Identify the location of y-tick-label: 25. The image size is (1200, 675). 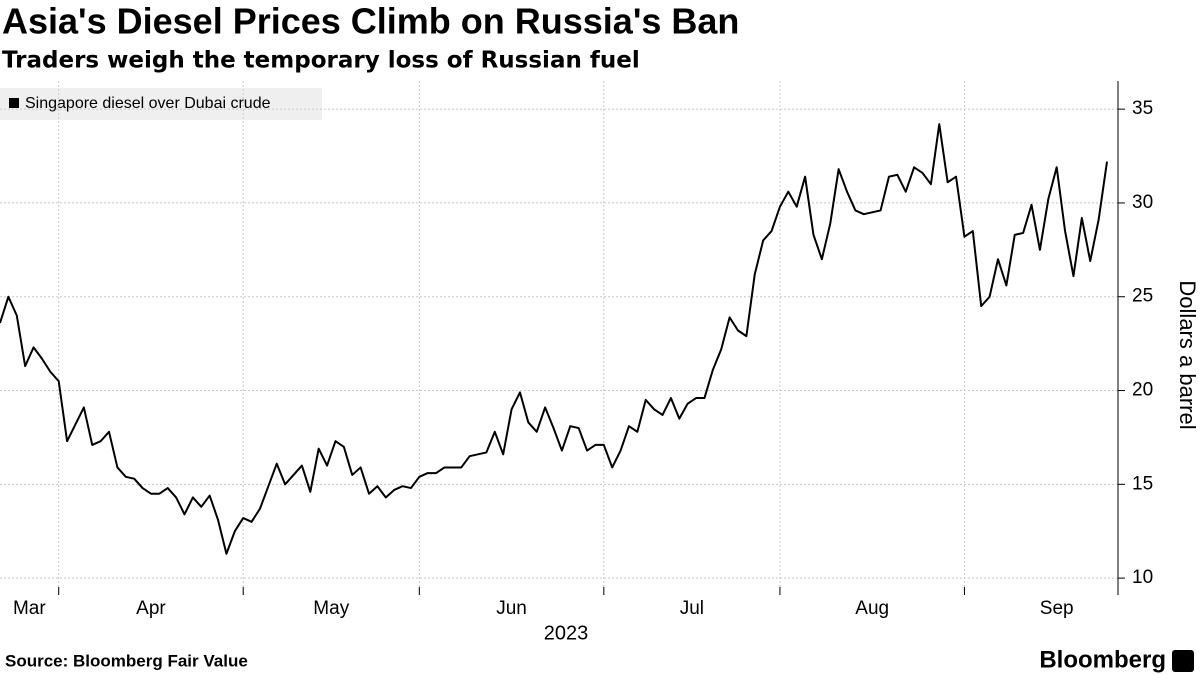
(1142, 296).